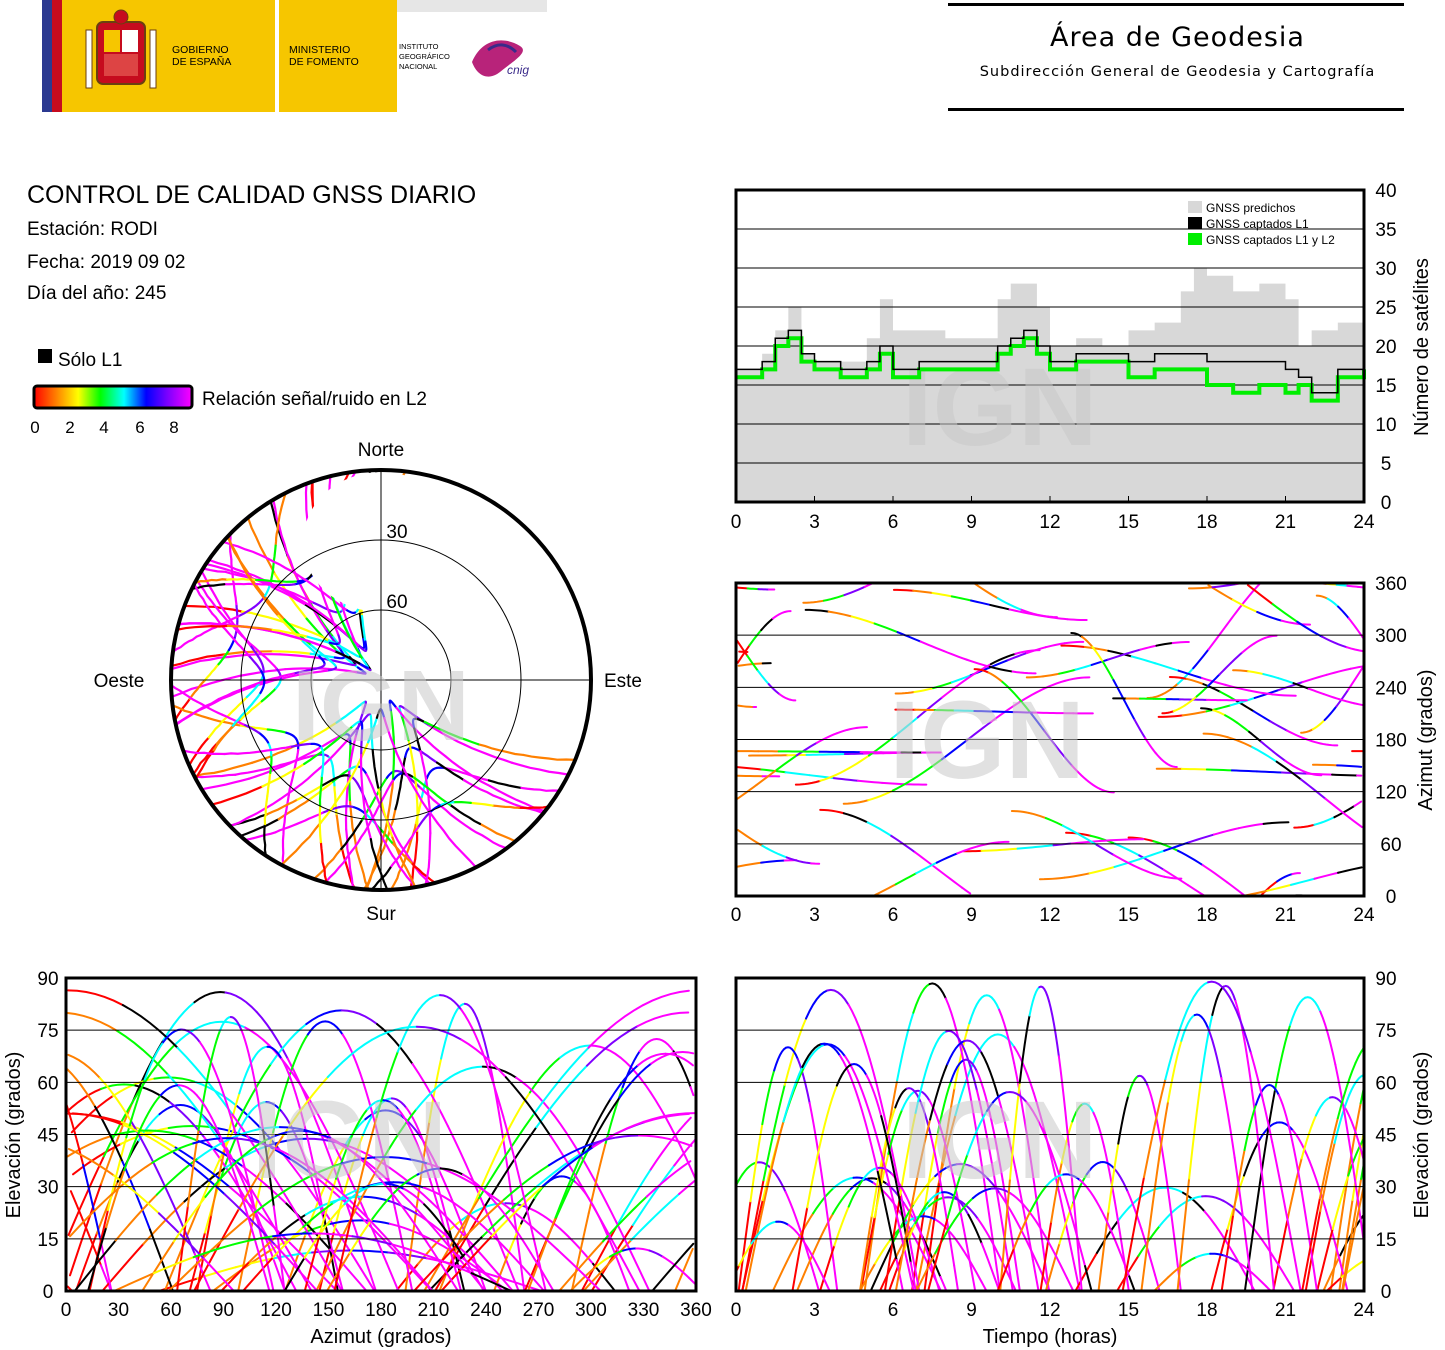 The width and height of the screenshot is (1445, 1350). I want to click on y-tick-label: 0, so click(48, 1292).